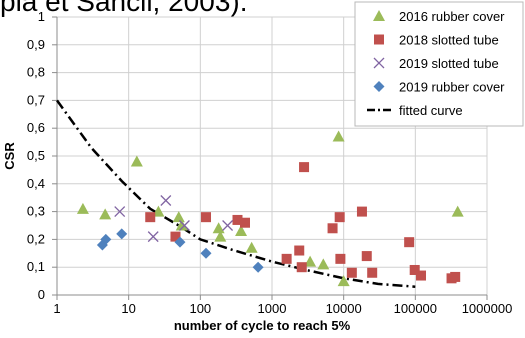  I want to click on legend-box, so click(439, 64).